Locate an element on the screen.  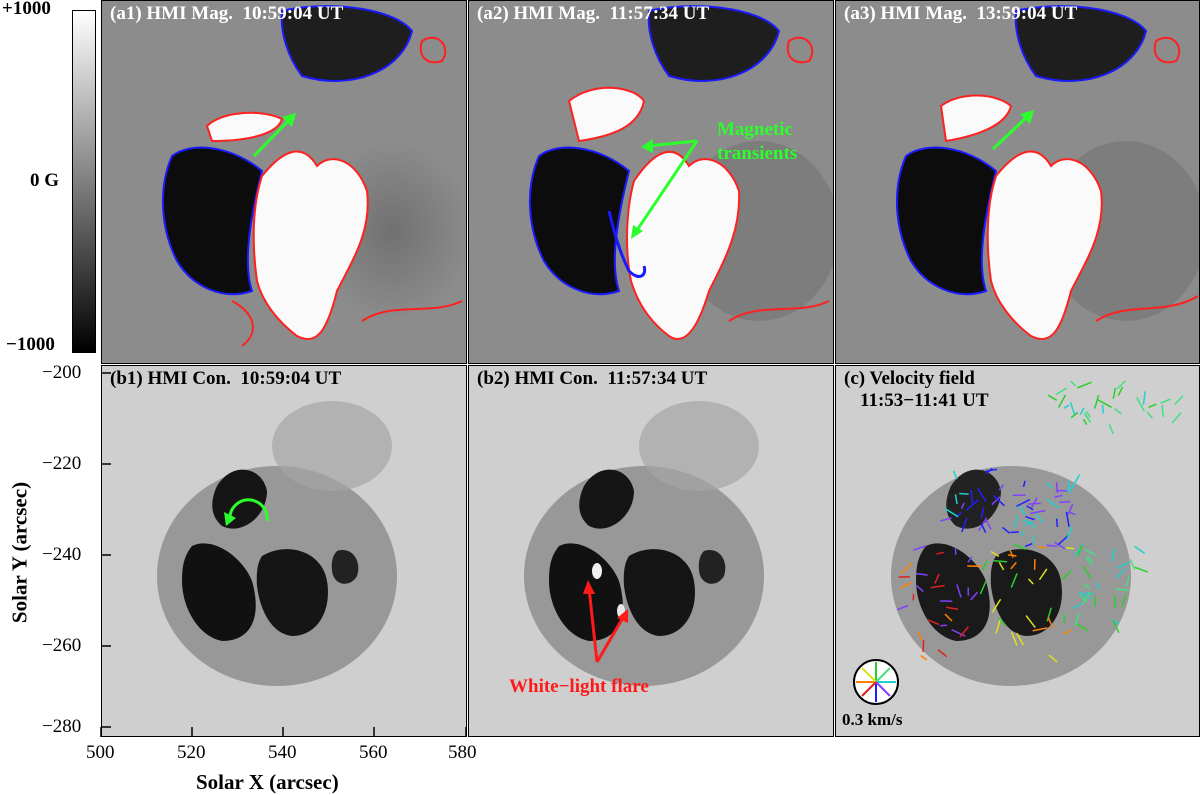
x-tick-label: 540 is located at coordinates (282, 753).